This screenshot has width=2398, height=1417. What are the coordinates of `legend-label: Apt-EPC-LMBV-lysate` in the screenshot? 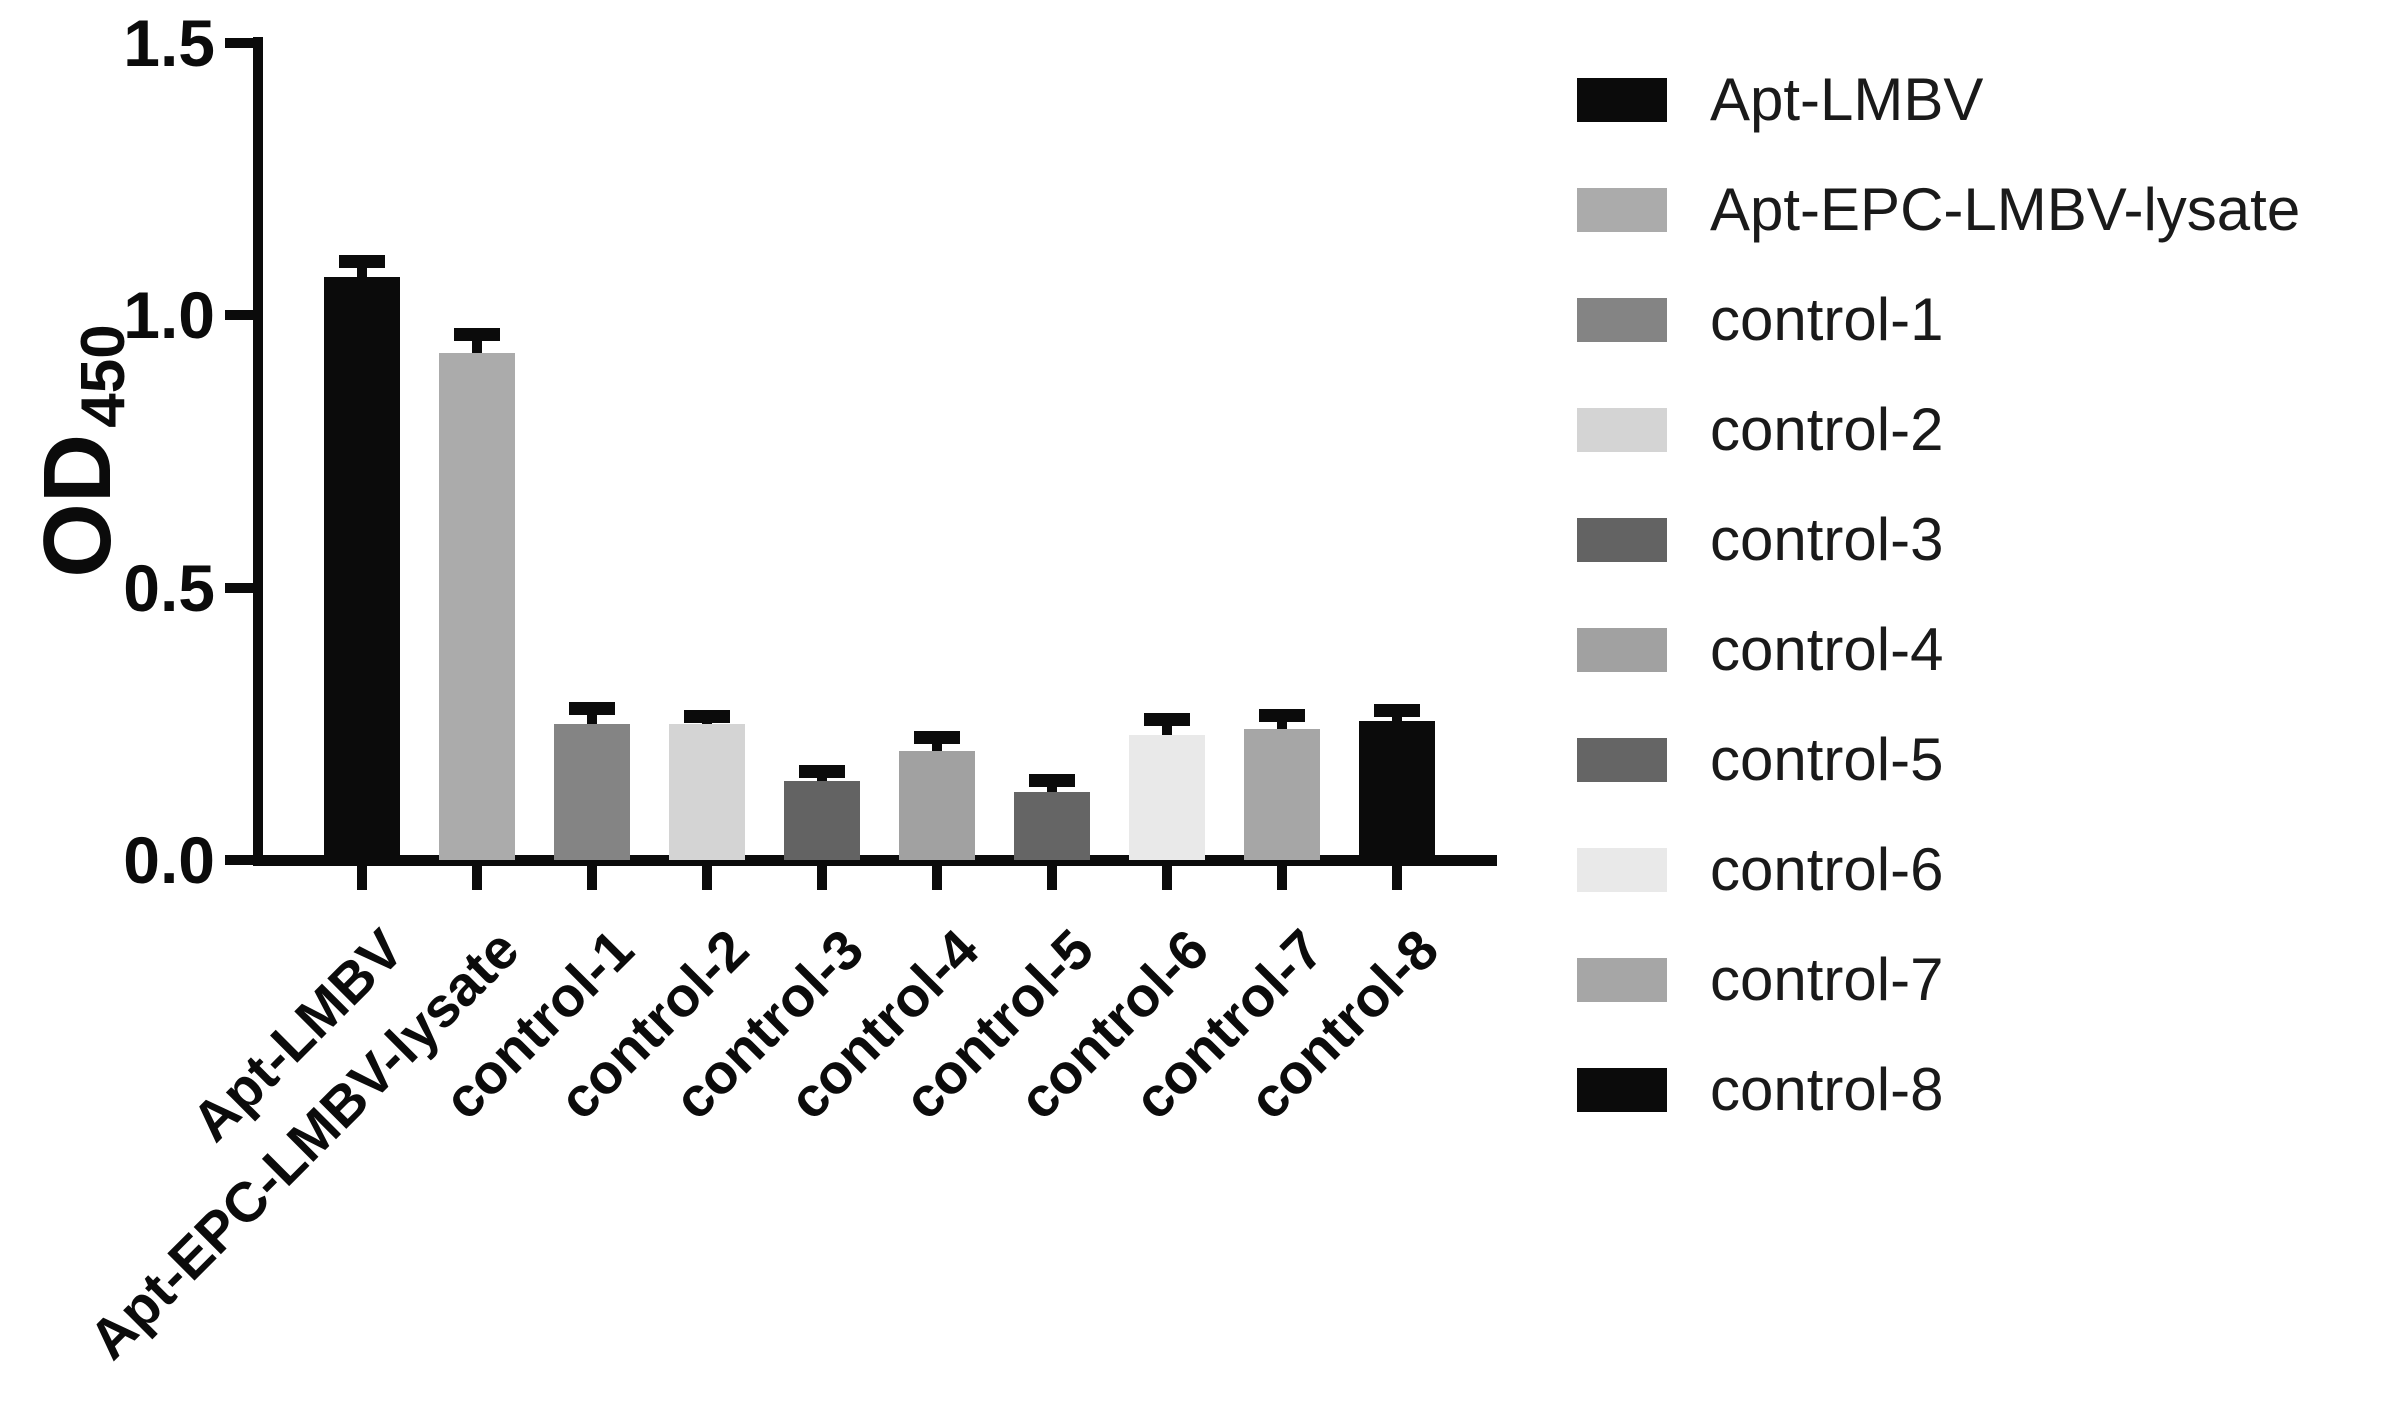 It's located at (2005, 209).